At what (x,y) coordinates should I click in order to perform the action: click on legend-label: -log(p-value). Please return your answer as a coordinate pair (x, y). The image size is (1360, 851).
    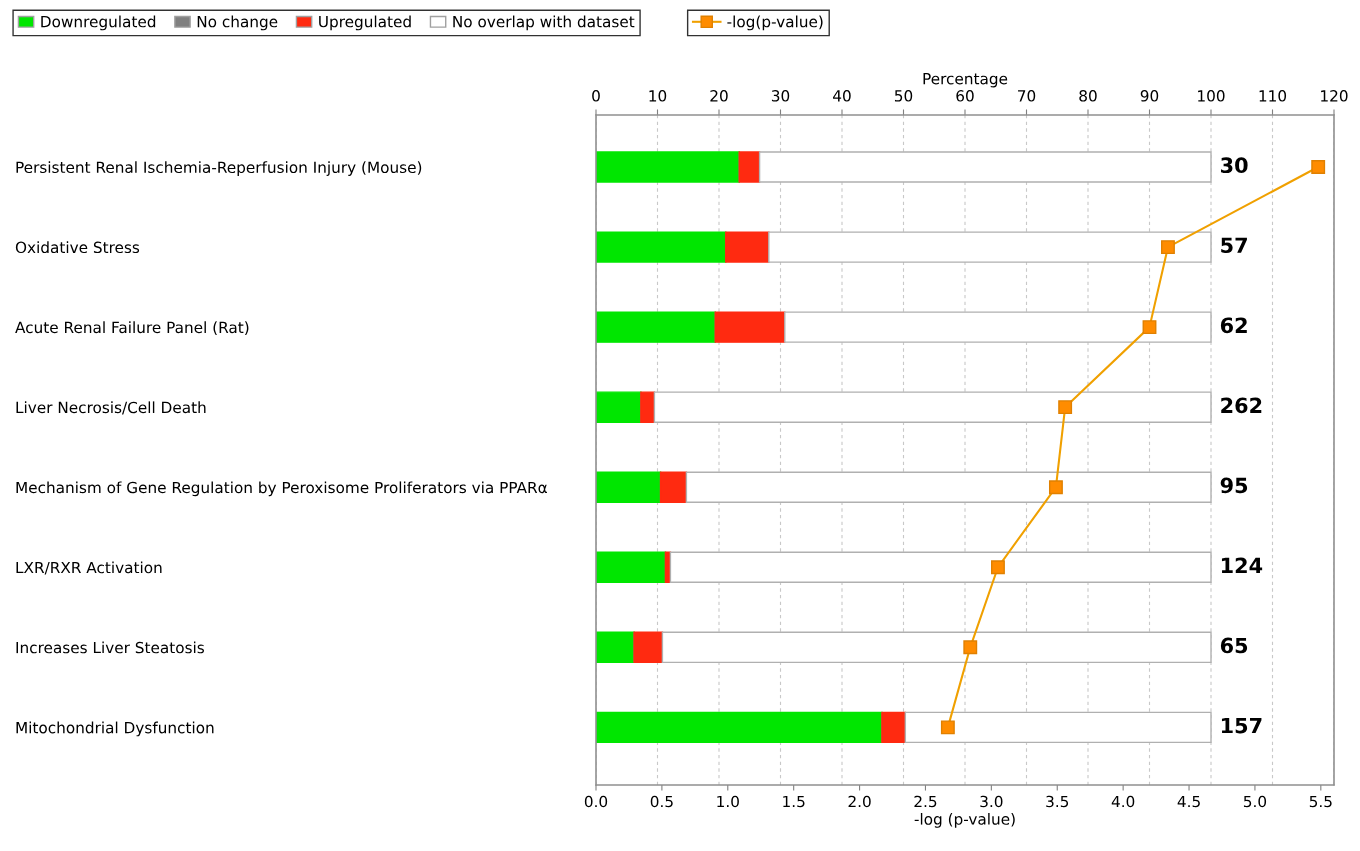
    Looking at the image, I should click on (775, 23).